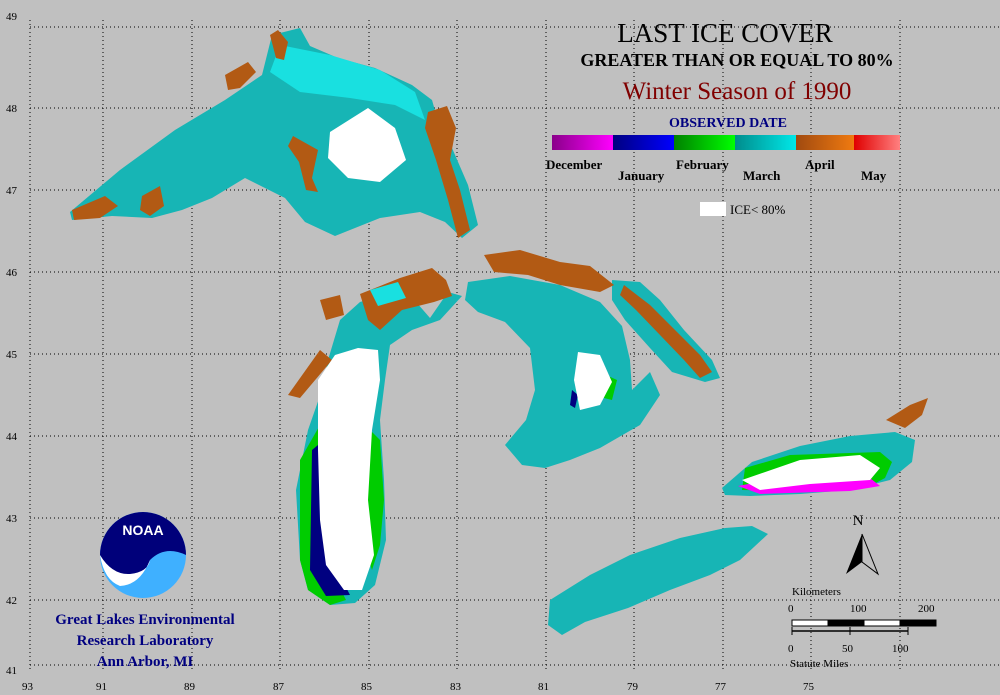  Describe the element at coordinates (816, 592) in the screenshot. I see `km-title: Kilometers` at that location.